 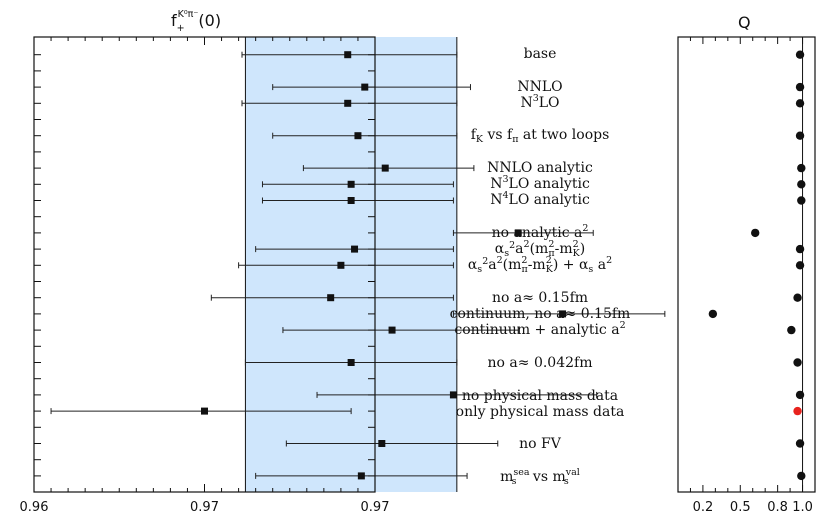 I want to click on q-x-tick-label: 0.8, so click(x=777, y=507).